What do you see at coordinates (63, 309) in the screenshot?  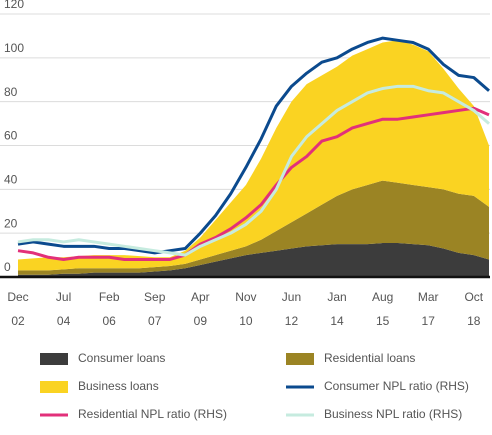 I see `x-tick-label: Jul 04` at bounding box center [63, 309].